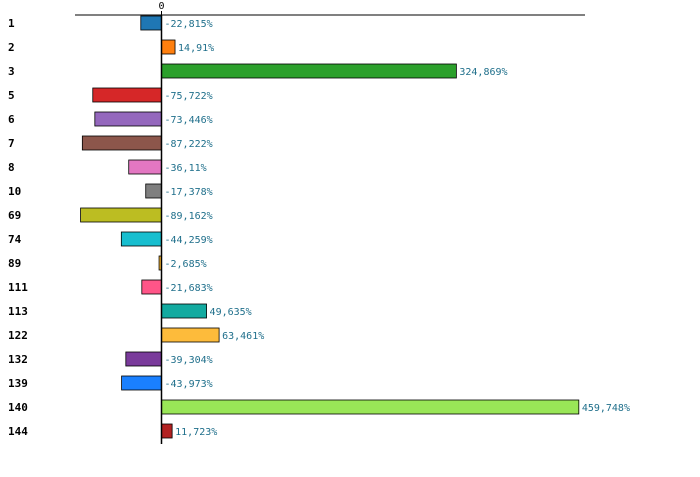  I want to click on category-label-7: 7, so click(11, 143).